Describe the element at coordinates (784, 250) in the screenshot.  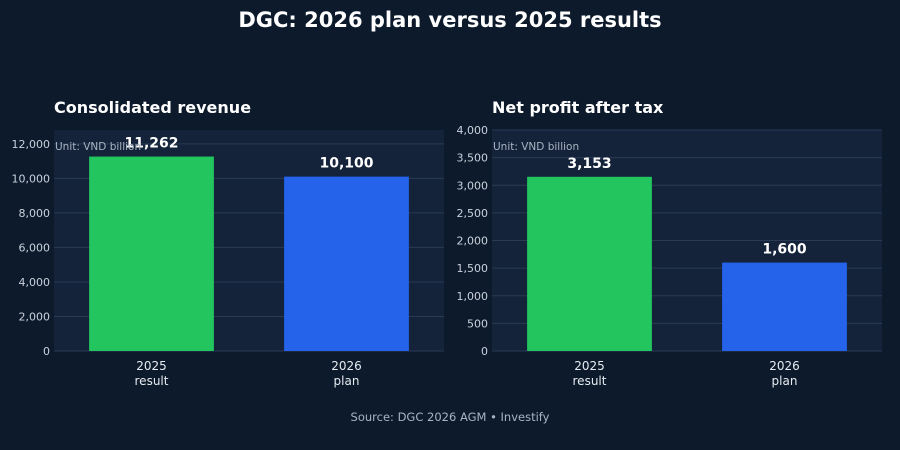
I see `profit-data-label: 1,600` at that location.